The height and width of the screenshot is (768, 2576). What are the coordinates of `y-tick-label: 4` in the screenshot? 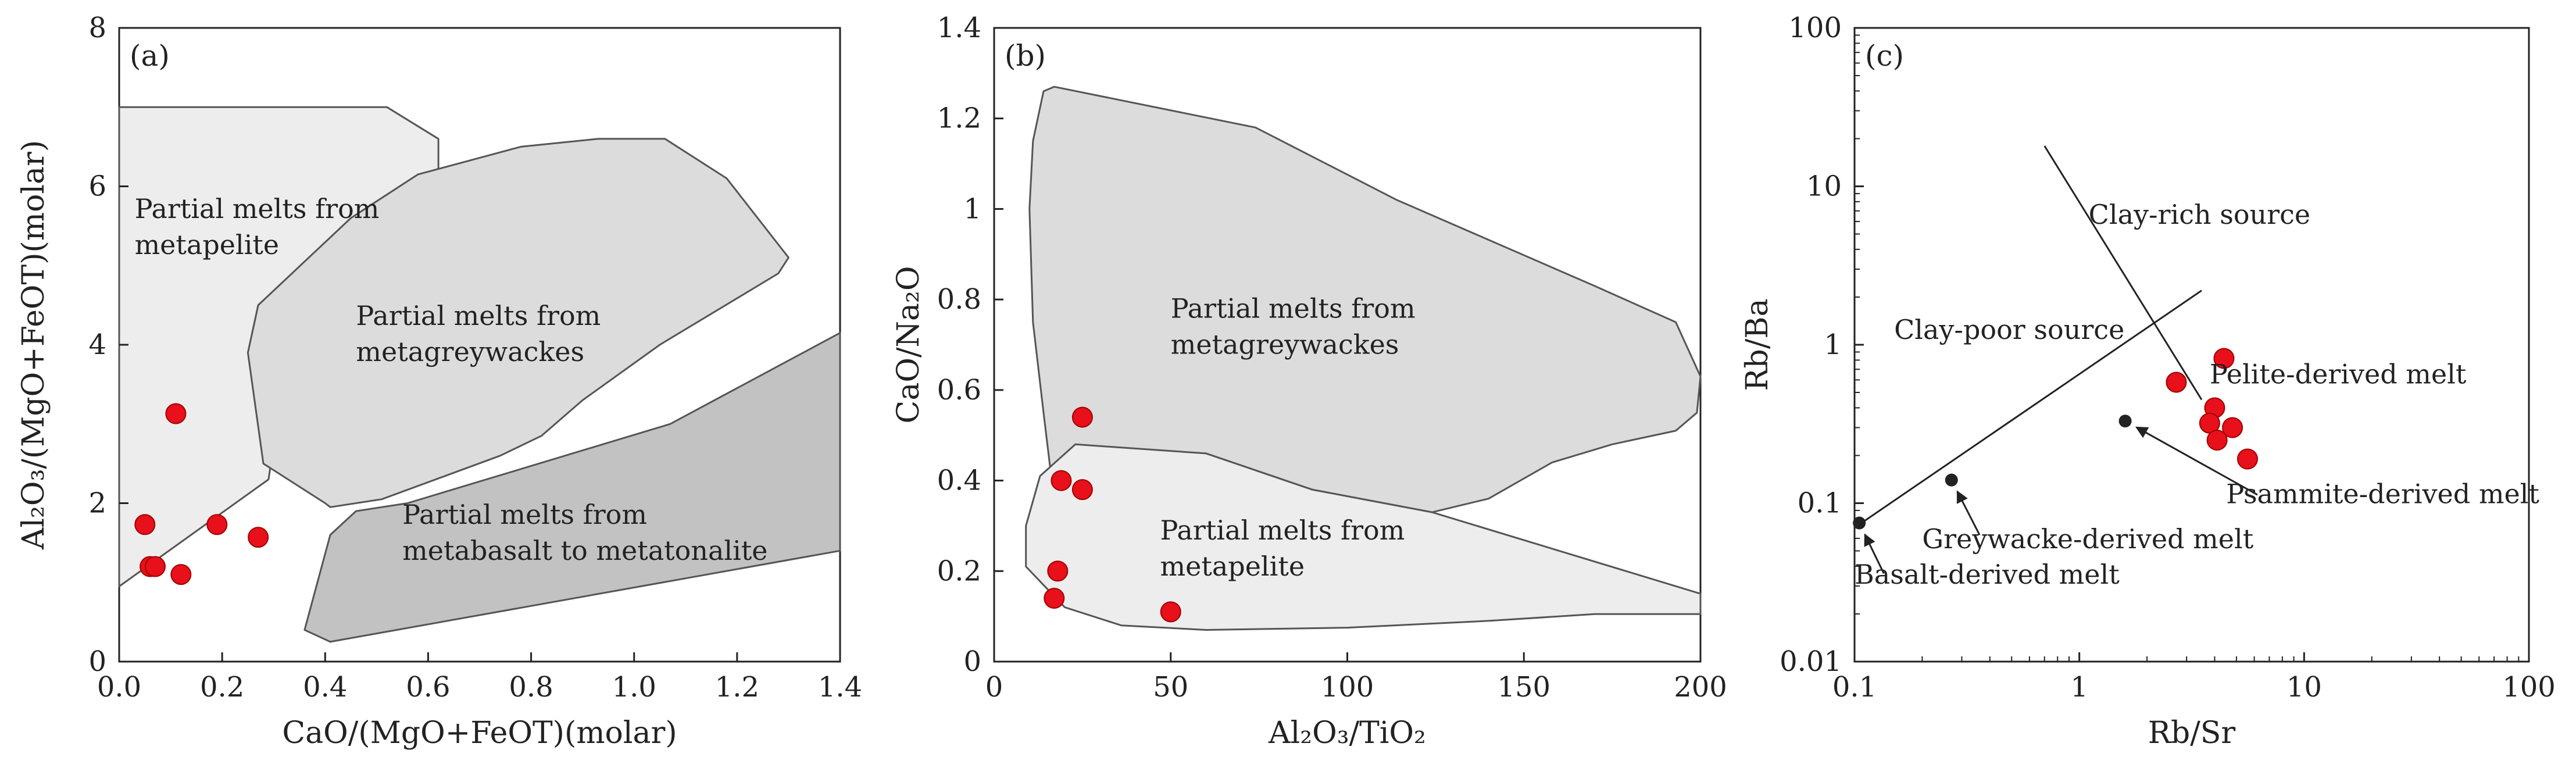 It's located at (97, 344).